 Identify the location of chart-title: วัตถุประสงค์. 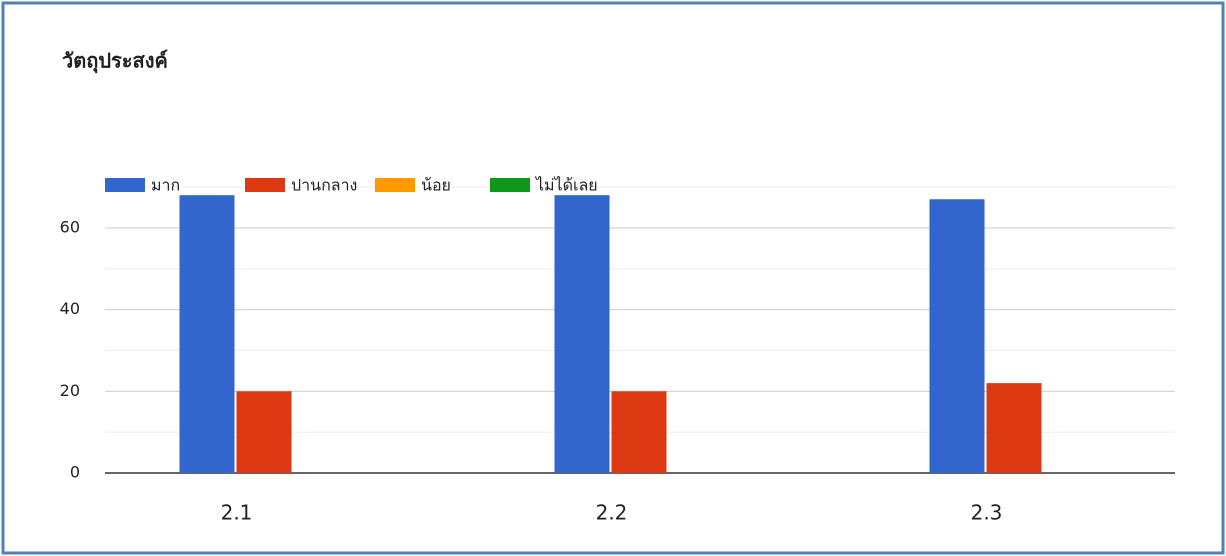
(115, 61).